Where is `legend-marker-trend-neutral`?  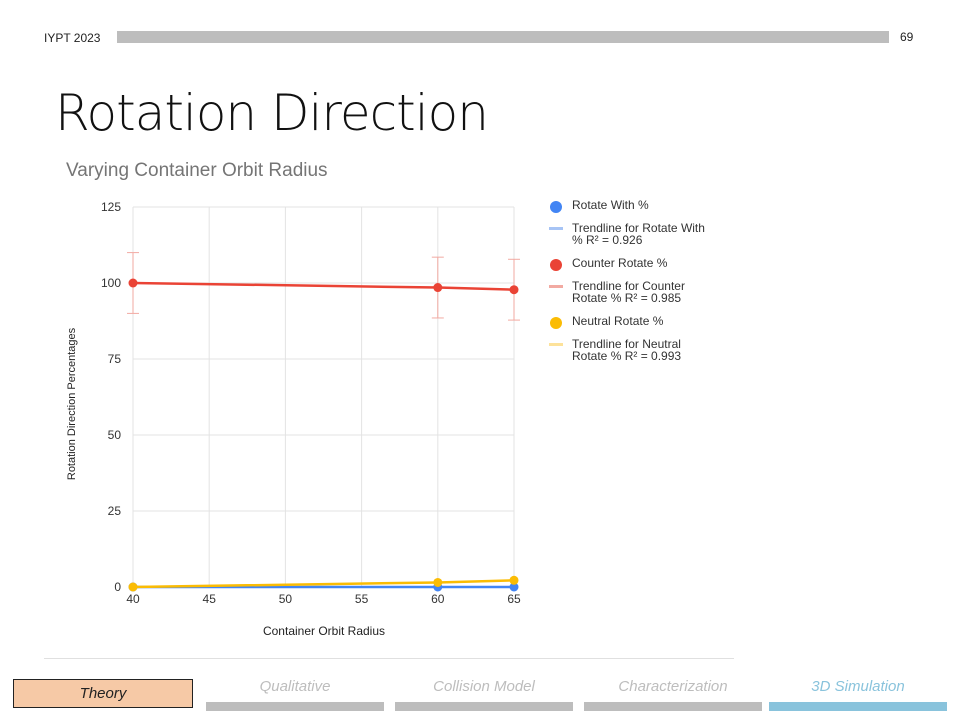
legend-marker-trend-neutral is located at coordinates (556, 344).